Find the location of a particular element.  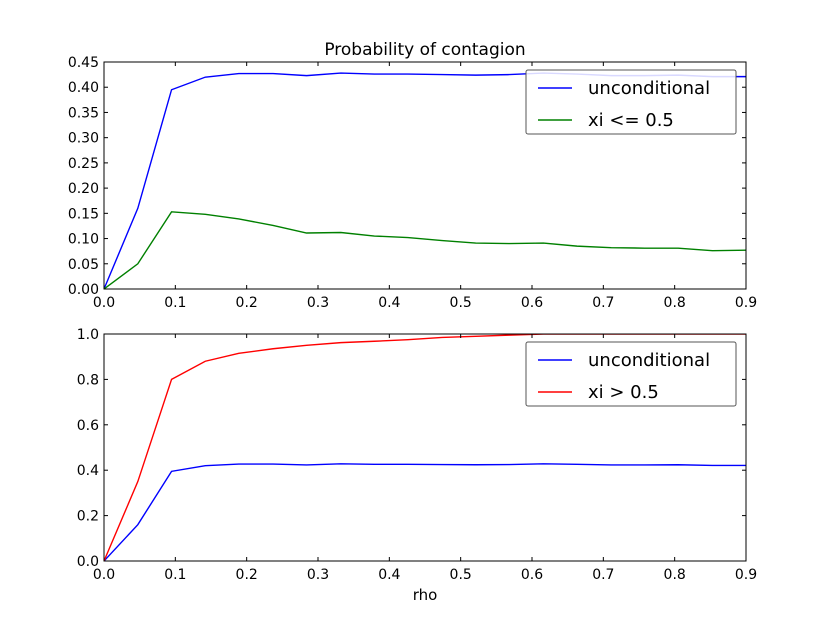

y-tick-label: 0.30 is located at coordinates (83, 139).